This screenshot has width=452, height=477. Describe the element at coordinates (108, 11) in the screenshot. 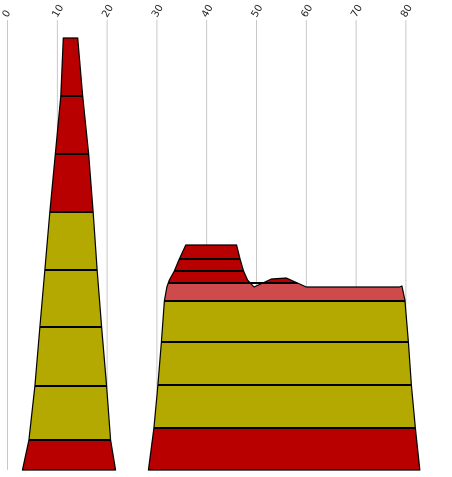

I see `x-tick-label: 20` at that location.